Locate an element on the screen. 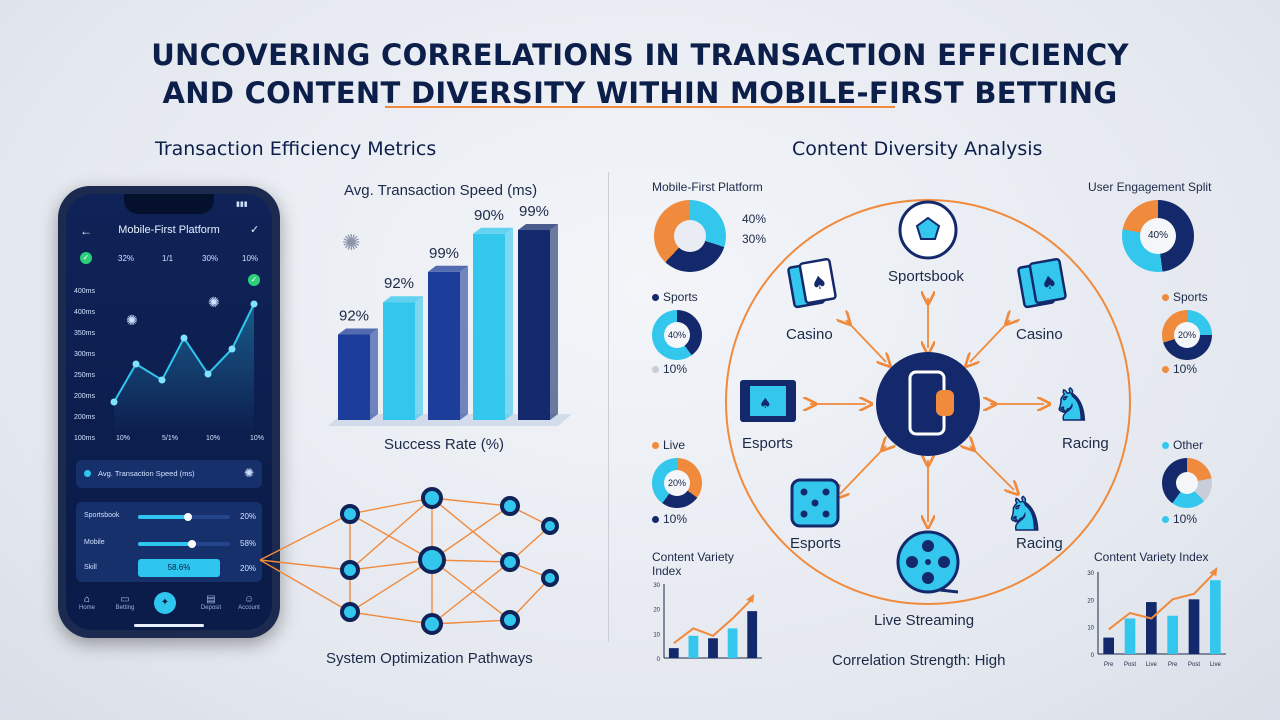 The width and height of the screenshot is (1280, 720). film-icon: ♠ is located at coordinates (768, 401).